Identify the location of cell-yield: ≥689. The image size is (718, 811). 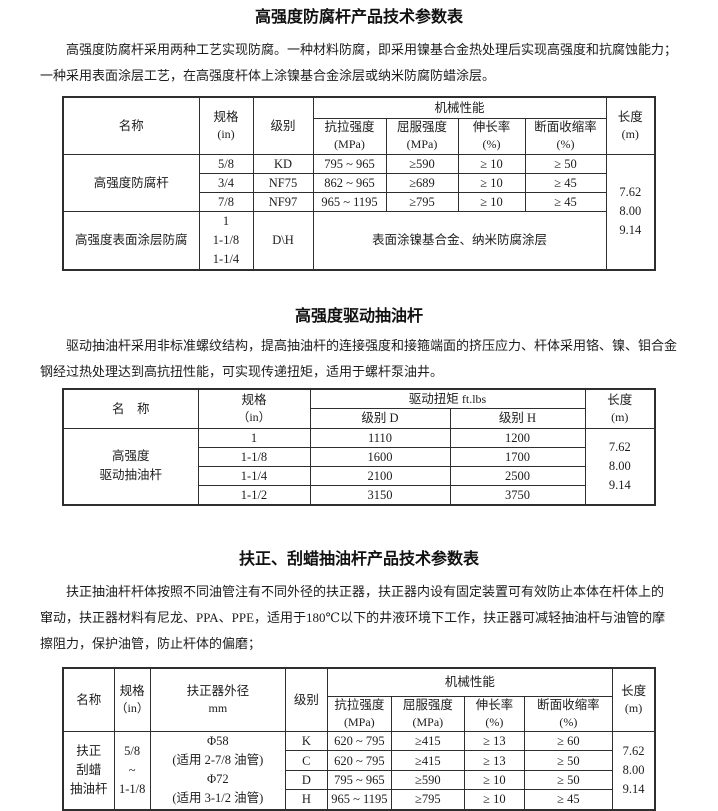
(422, 182).